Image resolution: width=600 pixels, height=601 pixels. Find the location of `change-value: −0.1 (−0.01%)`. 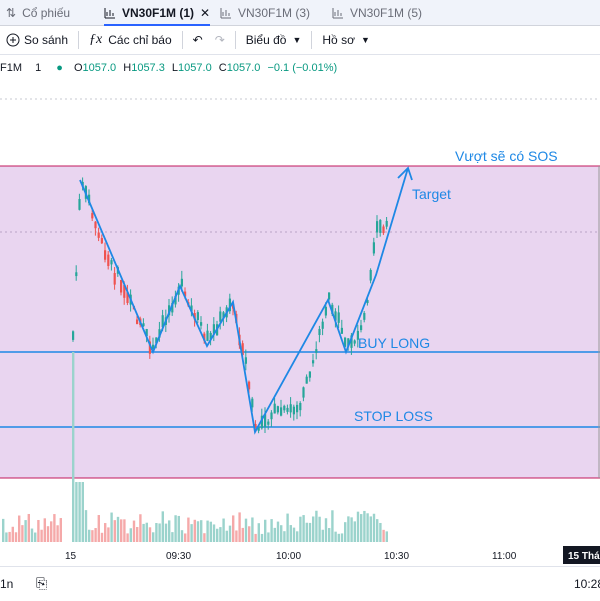

change-value: −0.1 (−0.01%) is located at coordinates (302, 68).